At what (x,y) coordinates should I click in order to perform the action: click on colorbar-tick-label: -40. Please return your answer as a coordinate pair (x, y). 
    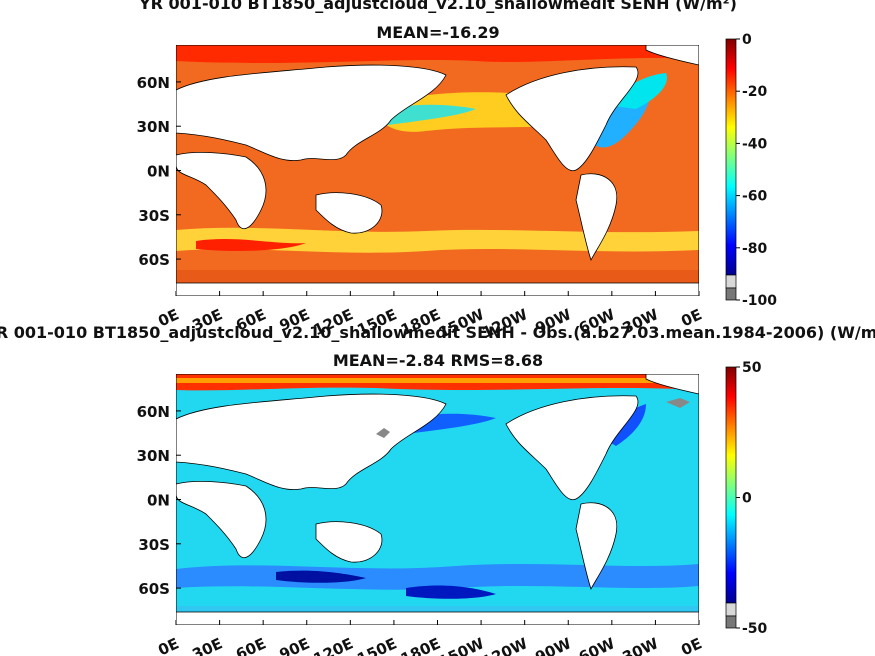
    Looking at the image, I should click on (755, 144).